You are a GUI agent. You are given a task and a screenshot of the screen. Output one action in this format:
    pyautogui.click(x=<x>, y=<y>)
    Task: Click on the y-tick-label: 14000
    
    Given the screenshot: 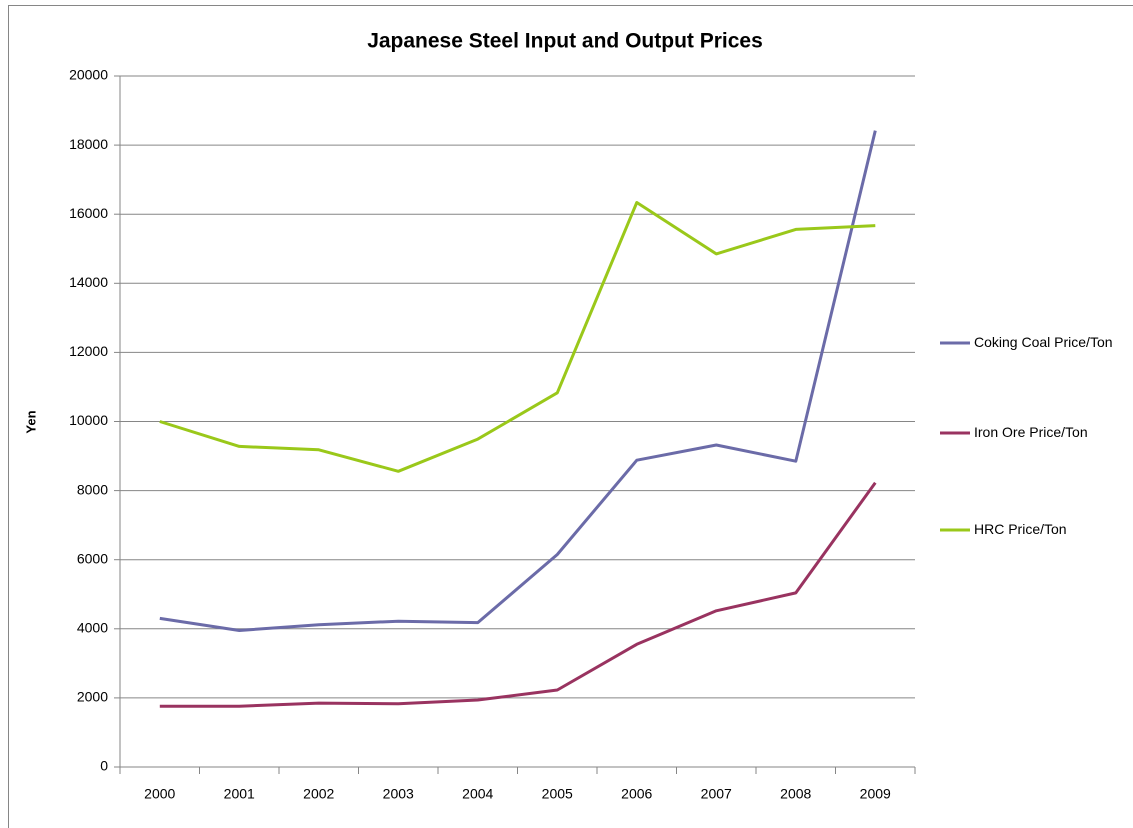 What is the action you would take?
    pyautogui.click(x=88, y=282)
    